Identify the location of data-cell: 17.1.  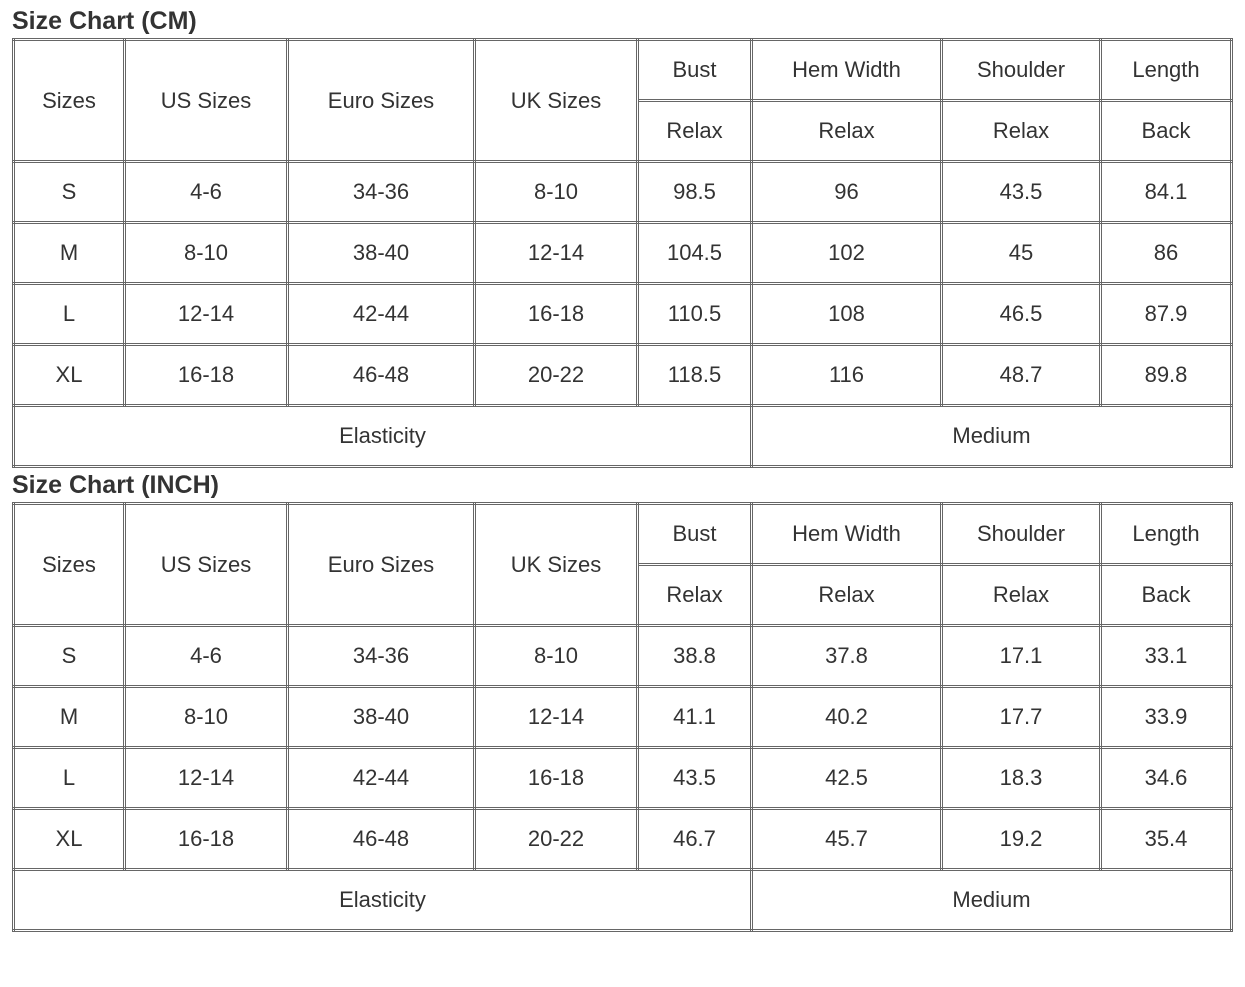
(1021, 656).